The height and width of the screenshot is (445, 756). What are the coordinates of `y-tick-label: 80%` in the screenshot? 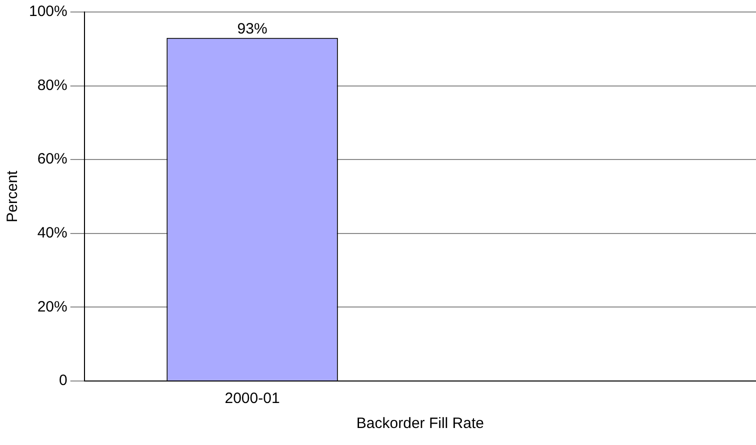 It's located at (52, 85).